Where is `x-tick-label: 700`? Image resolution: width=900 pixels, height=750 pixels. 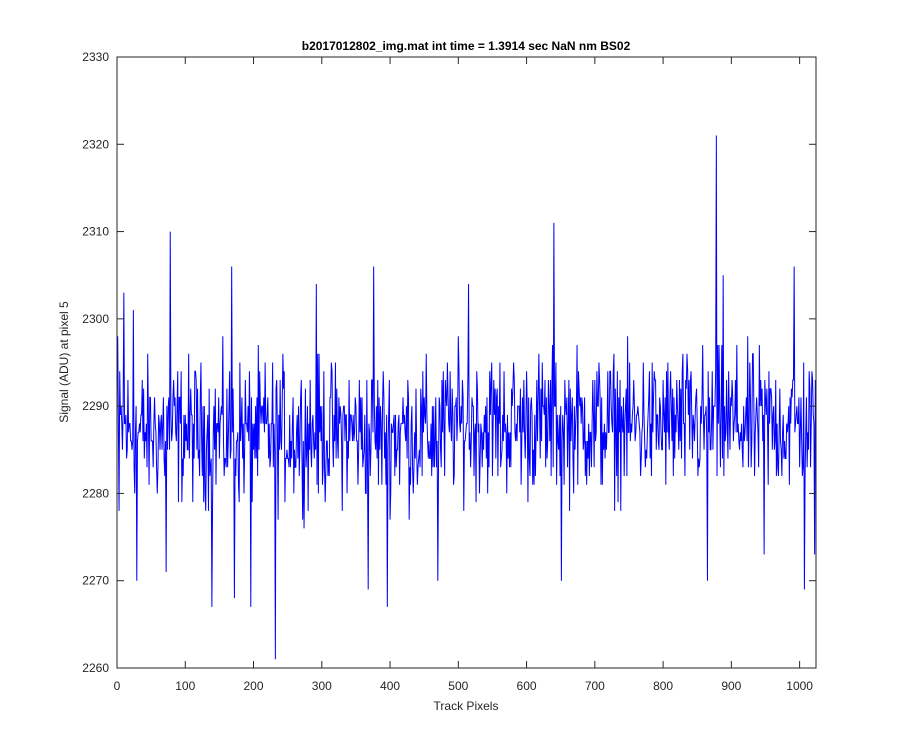 x-tick-label: 700 is located at coordinates (595, 686).